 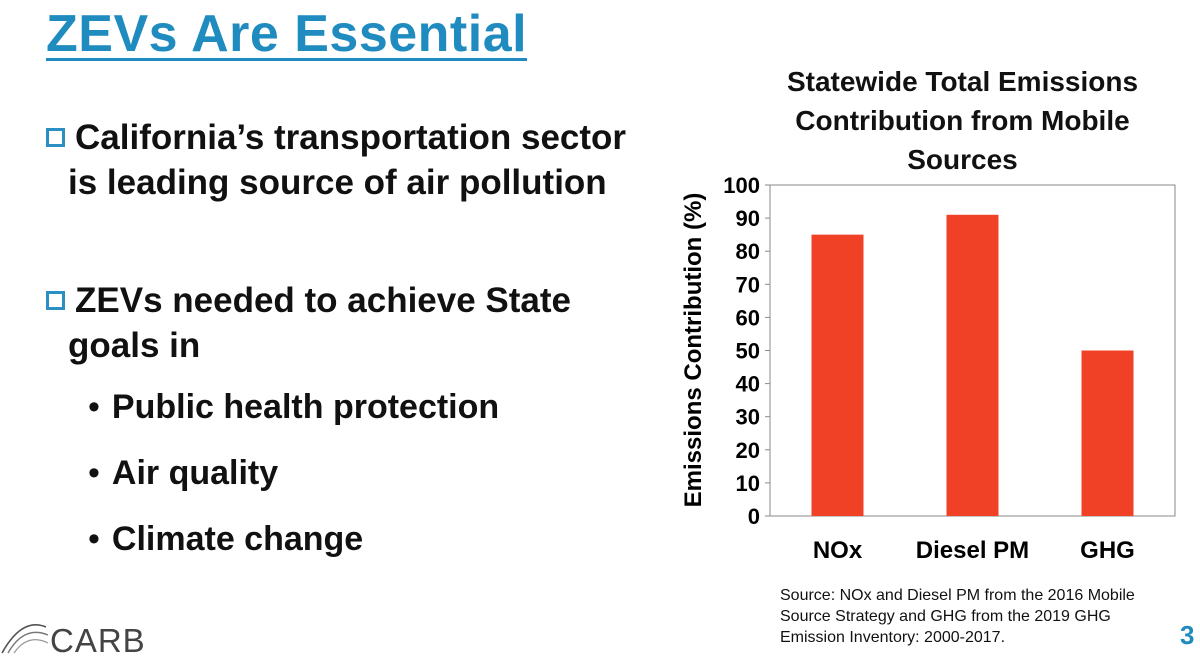 What do you see at coordinates (134, 345) in the screenshot?
I see `bullet-2-line-2: goals in` at bounding box center [134, 345].